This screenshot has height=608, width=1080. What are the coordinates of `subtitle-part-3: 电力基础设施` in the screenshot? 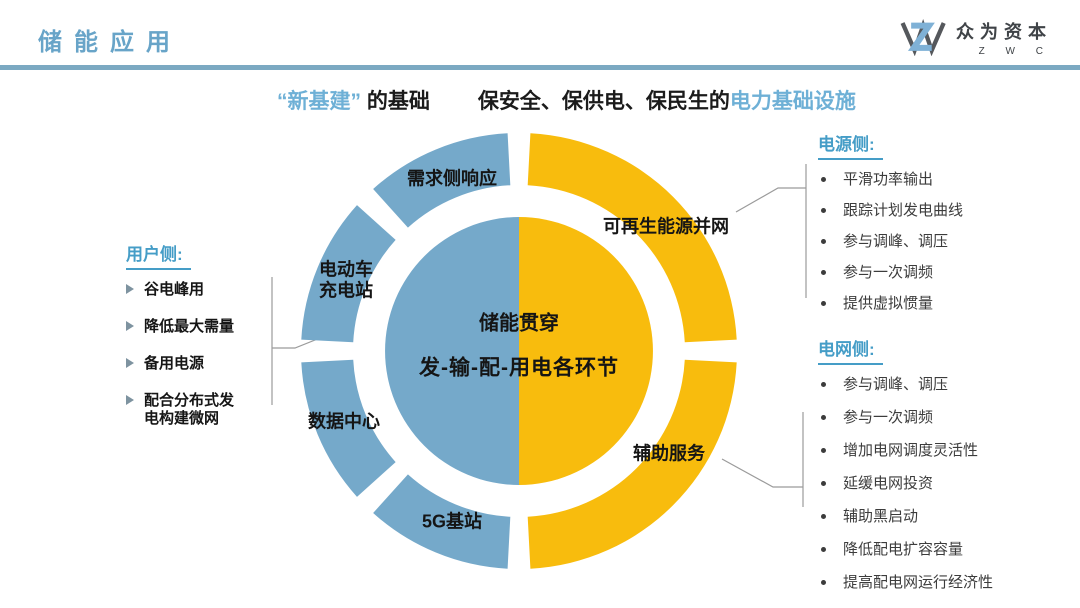 It's located at (792, 101).